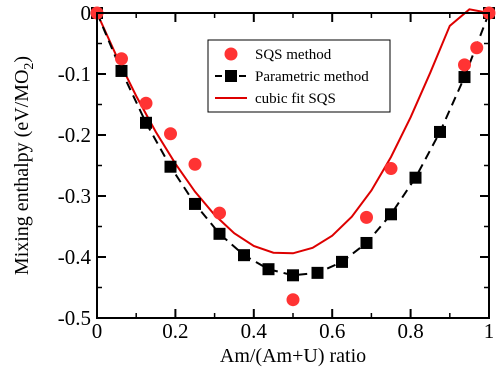 The width and height of the screenshot is (500, 369). Describe the element at coordinates (293, 55) in the screenshot. I see `legend-sqs-label: SQS method` at that location.